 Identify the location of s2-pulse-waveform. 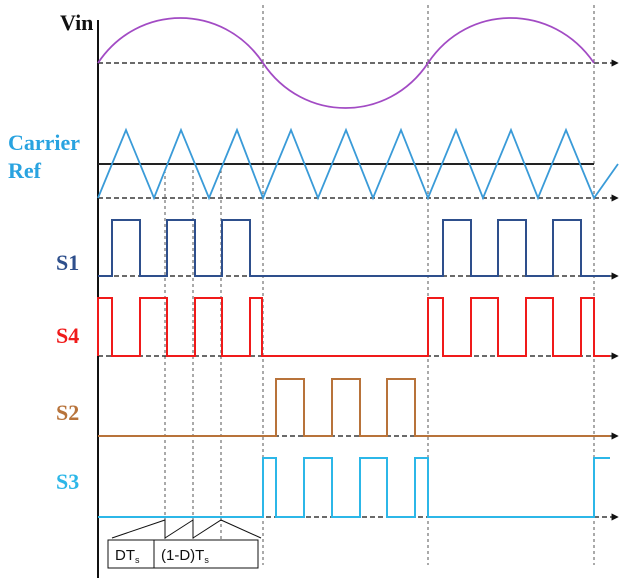
(354, 407).